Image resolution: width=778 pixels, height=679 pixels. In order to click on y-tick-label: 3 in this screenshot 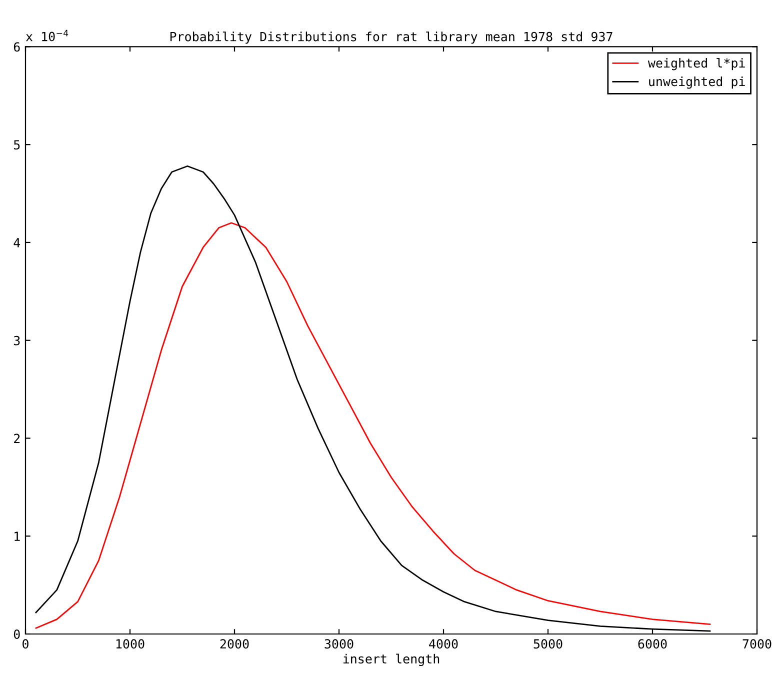, I will do `click(17, 341)`.